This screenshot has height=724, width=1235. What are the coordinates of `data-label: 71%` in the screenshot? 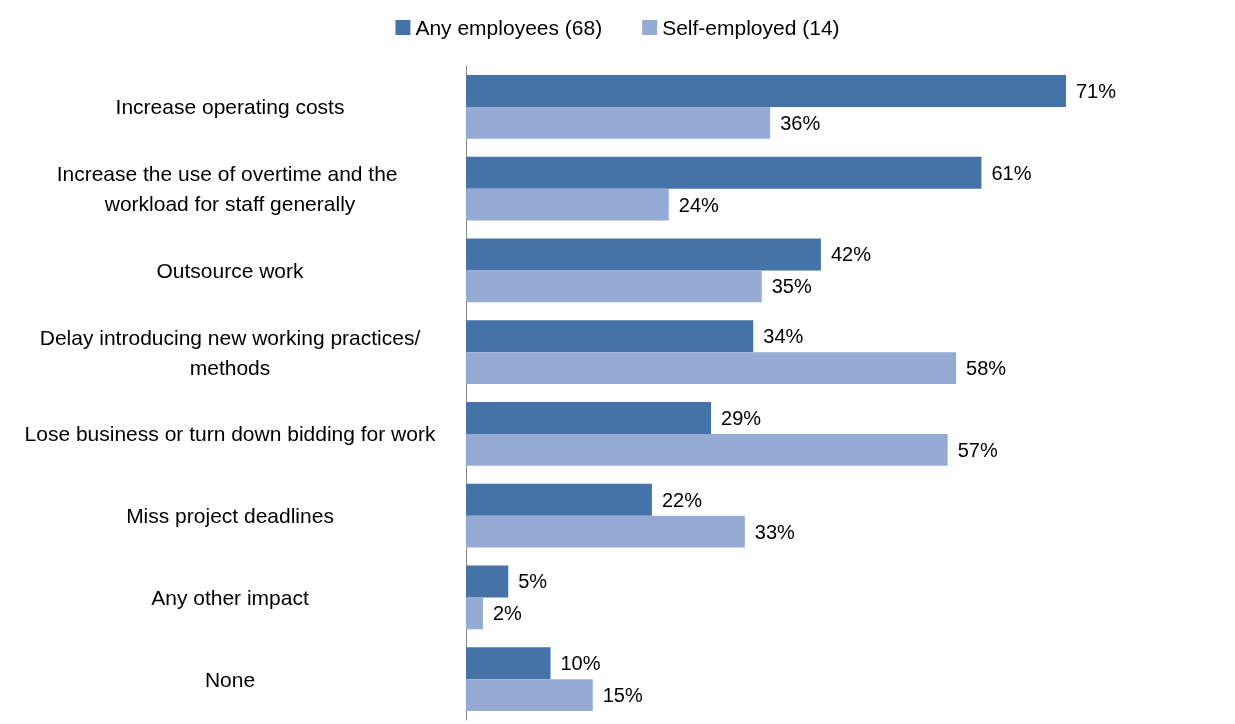 It's located at (1096, 90).